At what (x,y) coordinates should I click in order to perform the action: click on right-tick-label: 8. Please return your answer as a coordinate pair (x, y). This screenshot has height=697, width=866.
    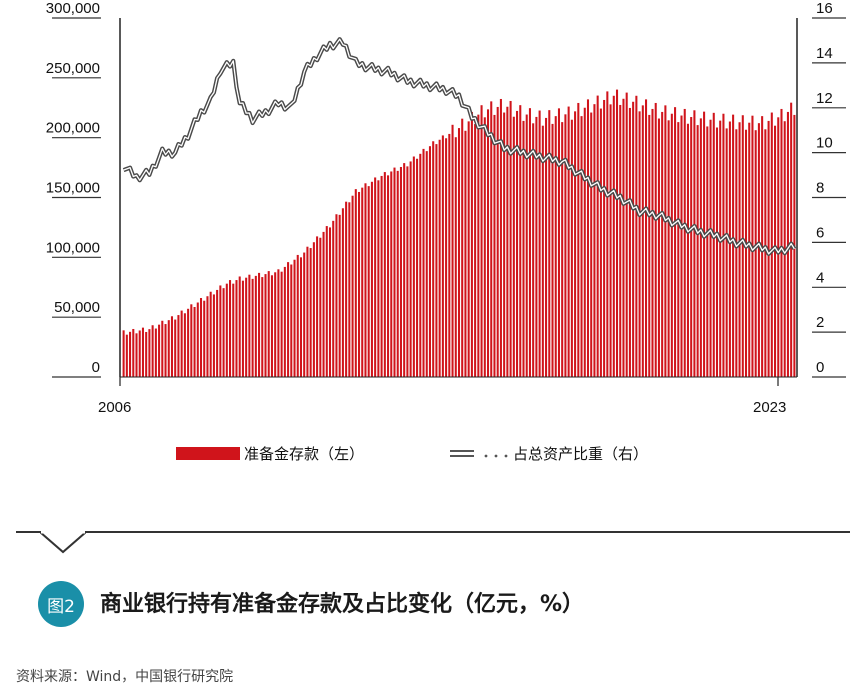
    Looking at the image, I should click on (820, 188).